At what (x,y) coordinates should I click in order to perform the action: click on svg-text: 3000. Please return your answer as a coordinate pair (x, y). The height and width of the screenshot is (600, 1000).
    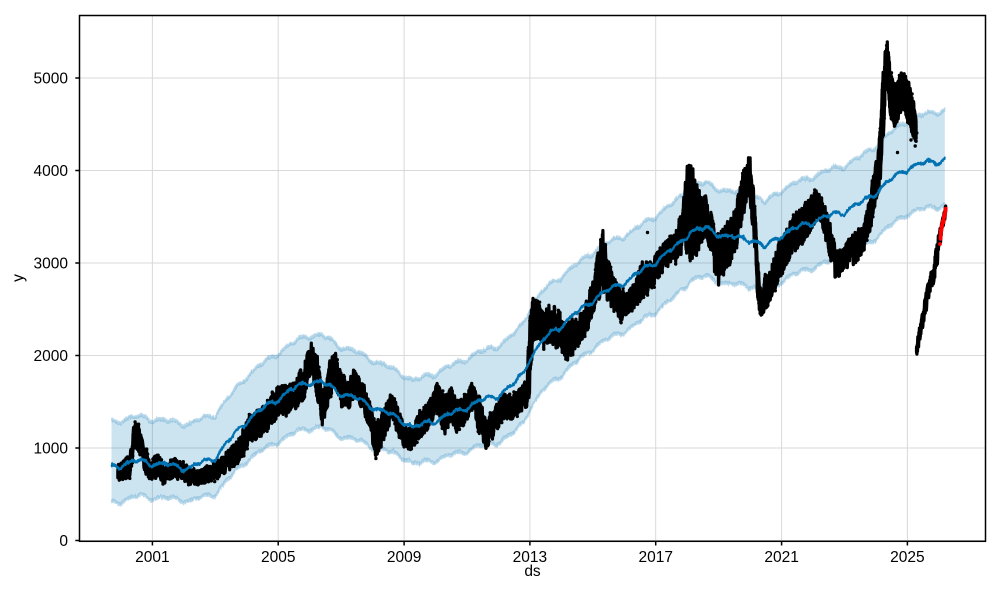
    Looking at the image, I should click on (51, 263).